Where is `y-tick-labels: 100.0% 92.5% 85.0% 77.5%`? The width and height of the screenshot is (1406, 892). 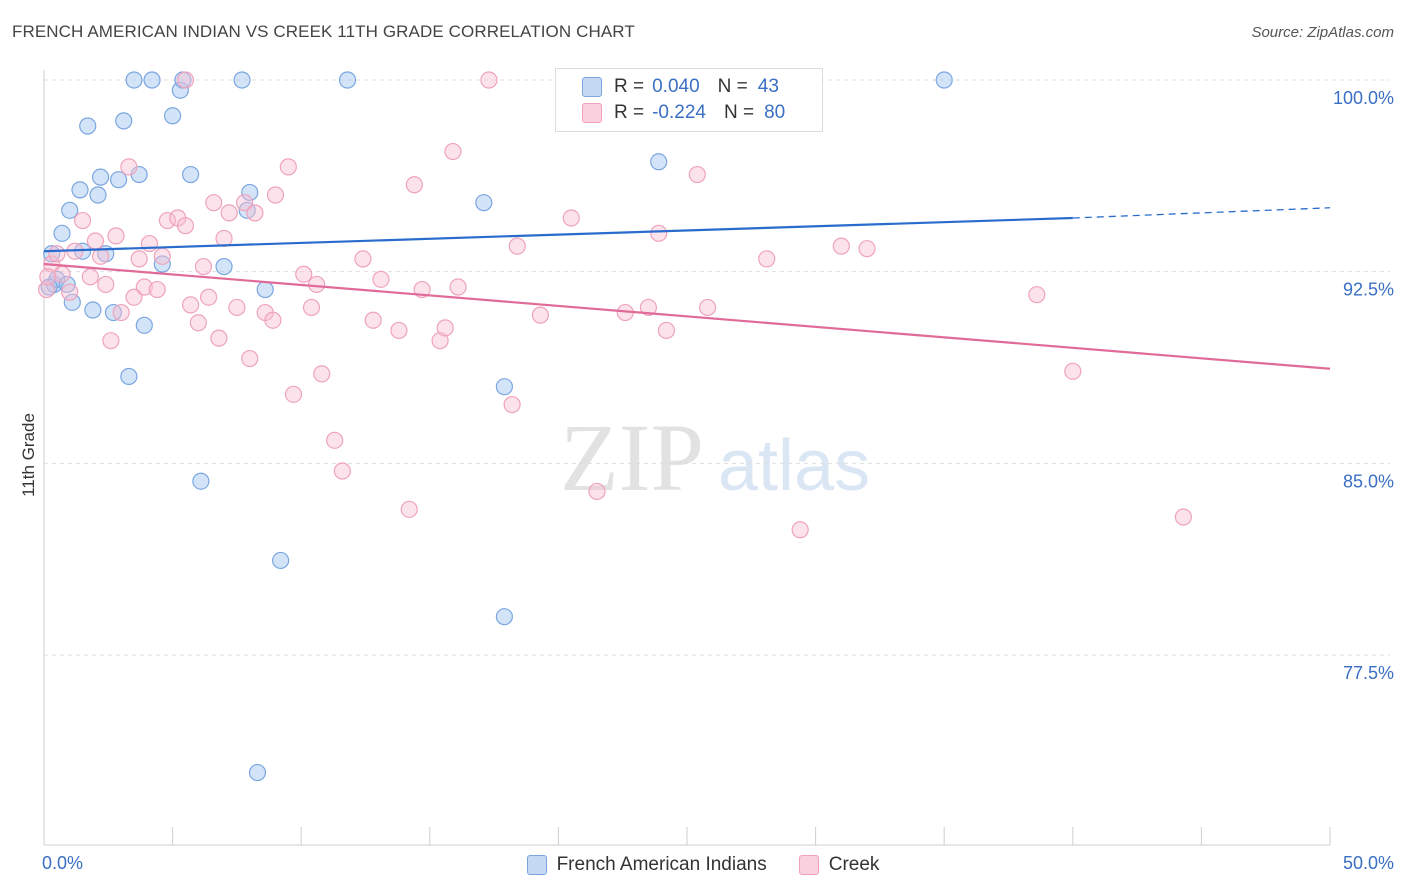
y-tick-labels: 100.0% 92.5% 85.0% 77.5% is located at coordinates (1363, 385).